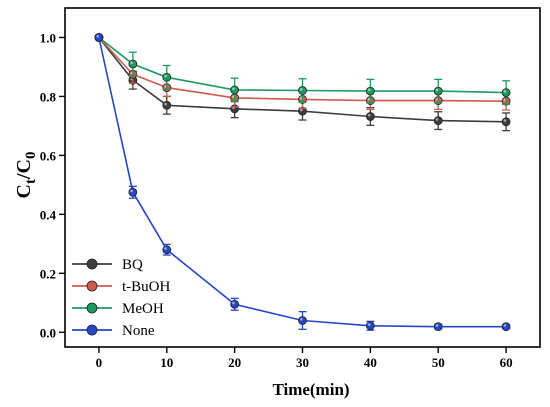 This screenshot has height=407, width=550. I want to click on legend-label-meoh: MeOH, so click(143, 309).